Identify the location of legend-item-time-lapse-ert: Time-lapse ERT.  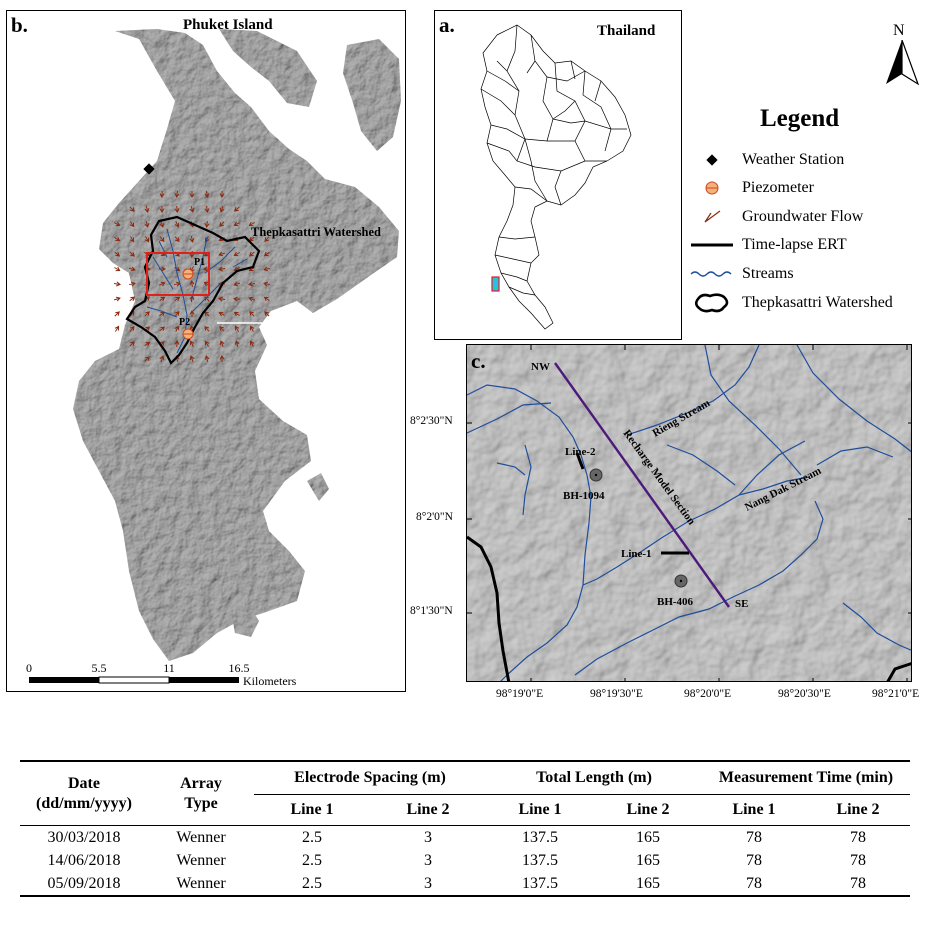
(767, 245).